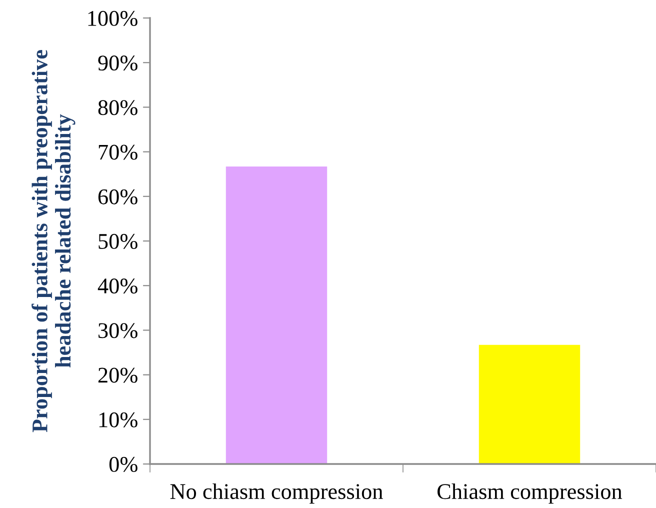 The width and height of the screenshot is (656, 508). Describe the element at coordinates (113, 18) in the screenshot. I see `y-tick-label: 100%` at that location.